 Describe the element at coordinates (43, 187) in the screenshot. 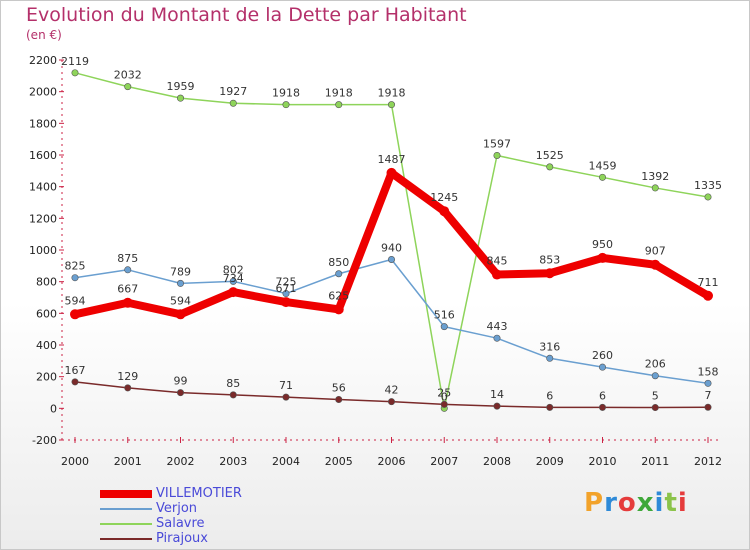

I see `y-tick-label: 1400` at that location.